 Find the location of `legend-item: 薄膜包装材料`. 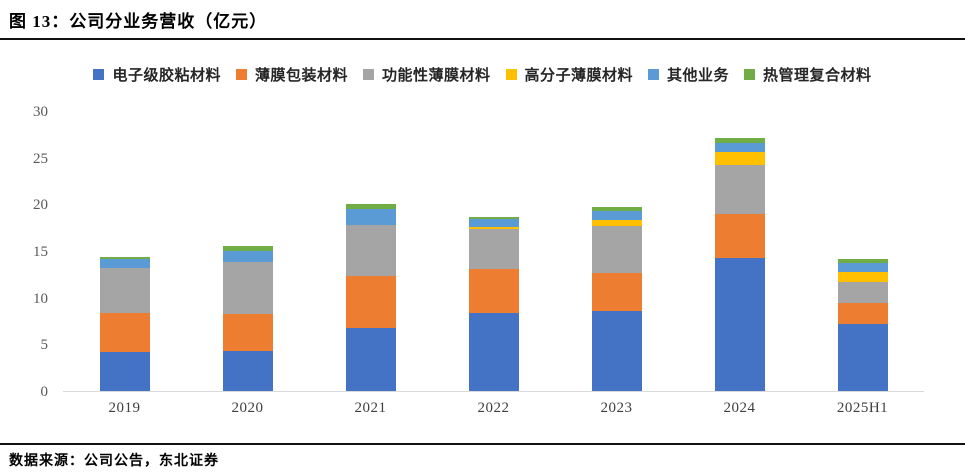

legend-item: 薄膜包装材料 is located at coordinates (291, 74).